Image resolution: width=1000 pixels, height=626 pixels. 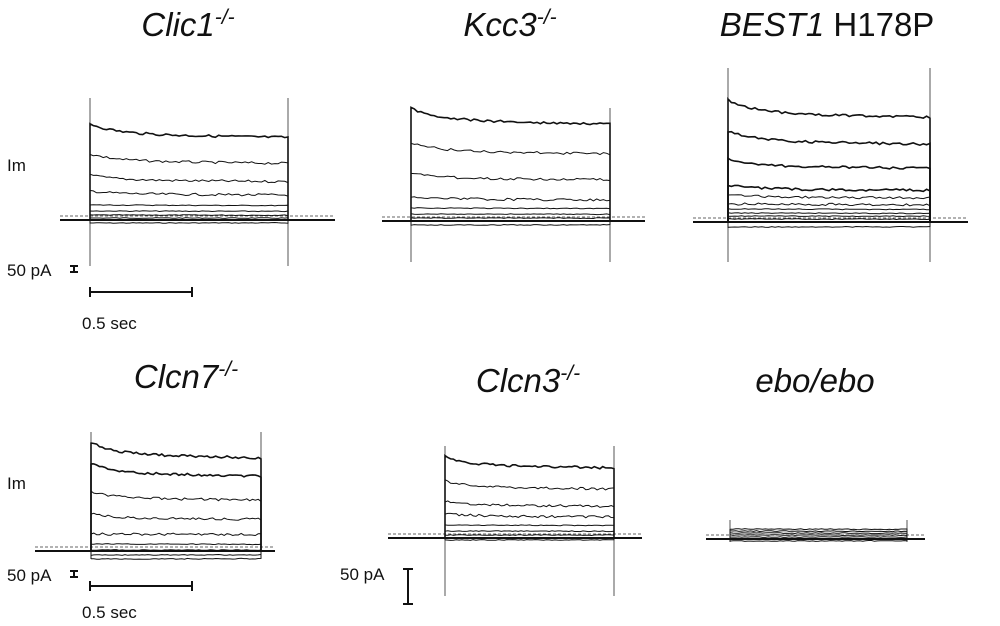 What do you see at coordinates (29, 575) in the screenshot?
I see `scale-current-label-bottom: 50 pA` at bounding box center [29, 575].